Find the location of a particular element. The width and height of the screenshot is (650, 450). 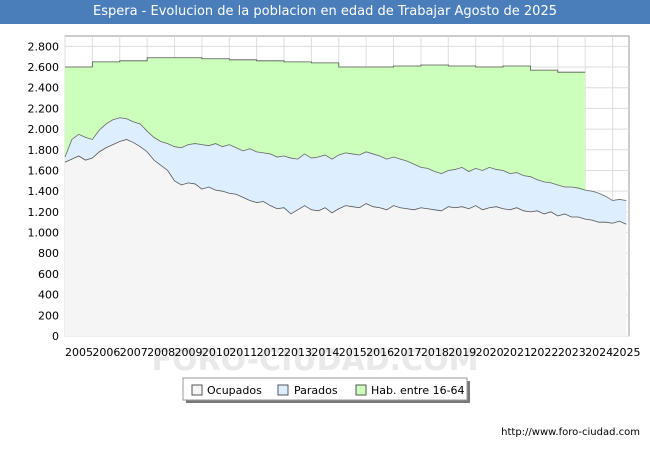

x-tick-label-2020: 2020 is located at coordinates (490, 352).